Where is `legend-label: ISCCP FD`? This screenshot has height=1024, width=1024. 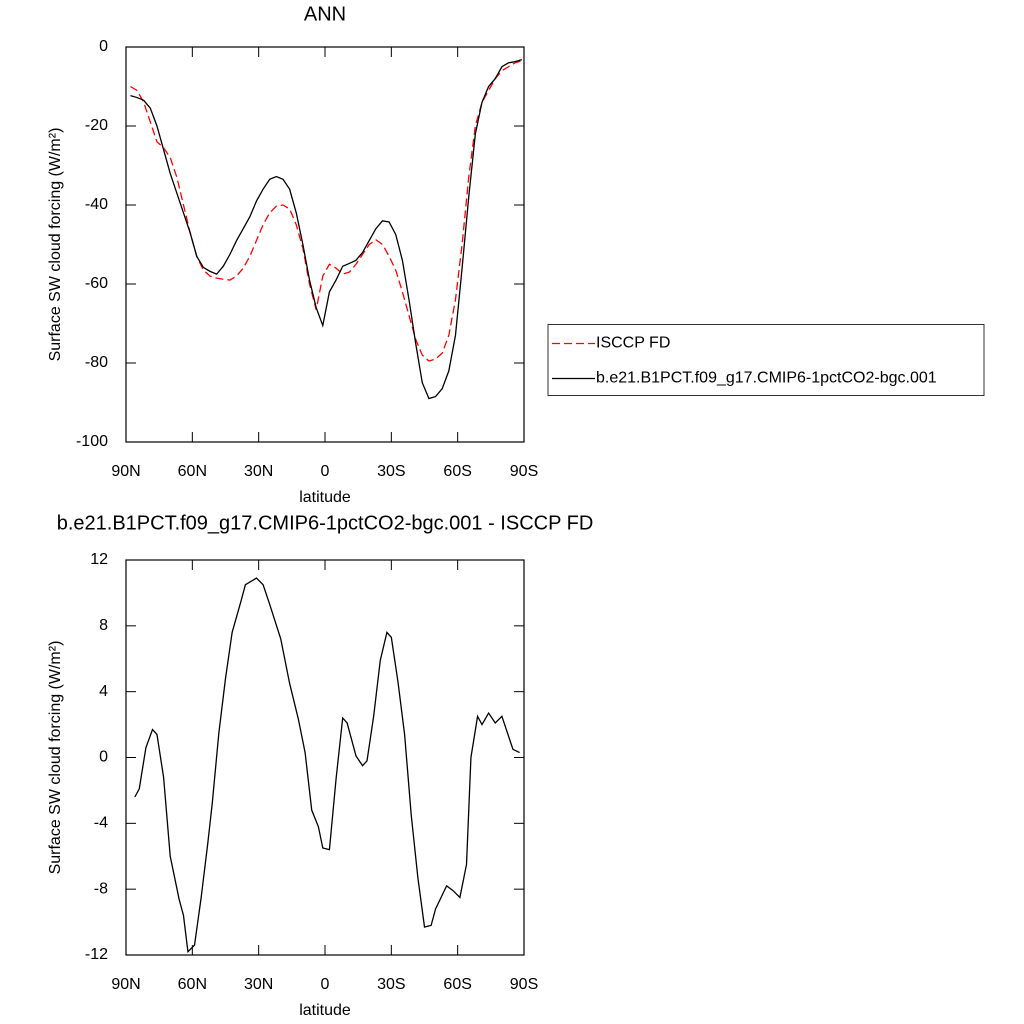 legend-label: ISCCP FD is located at coordinates (633, 343).